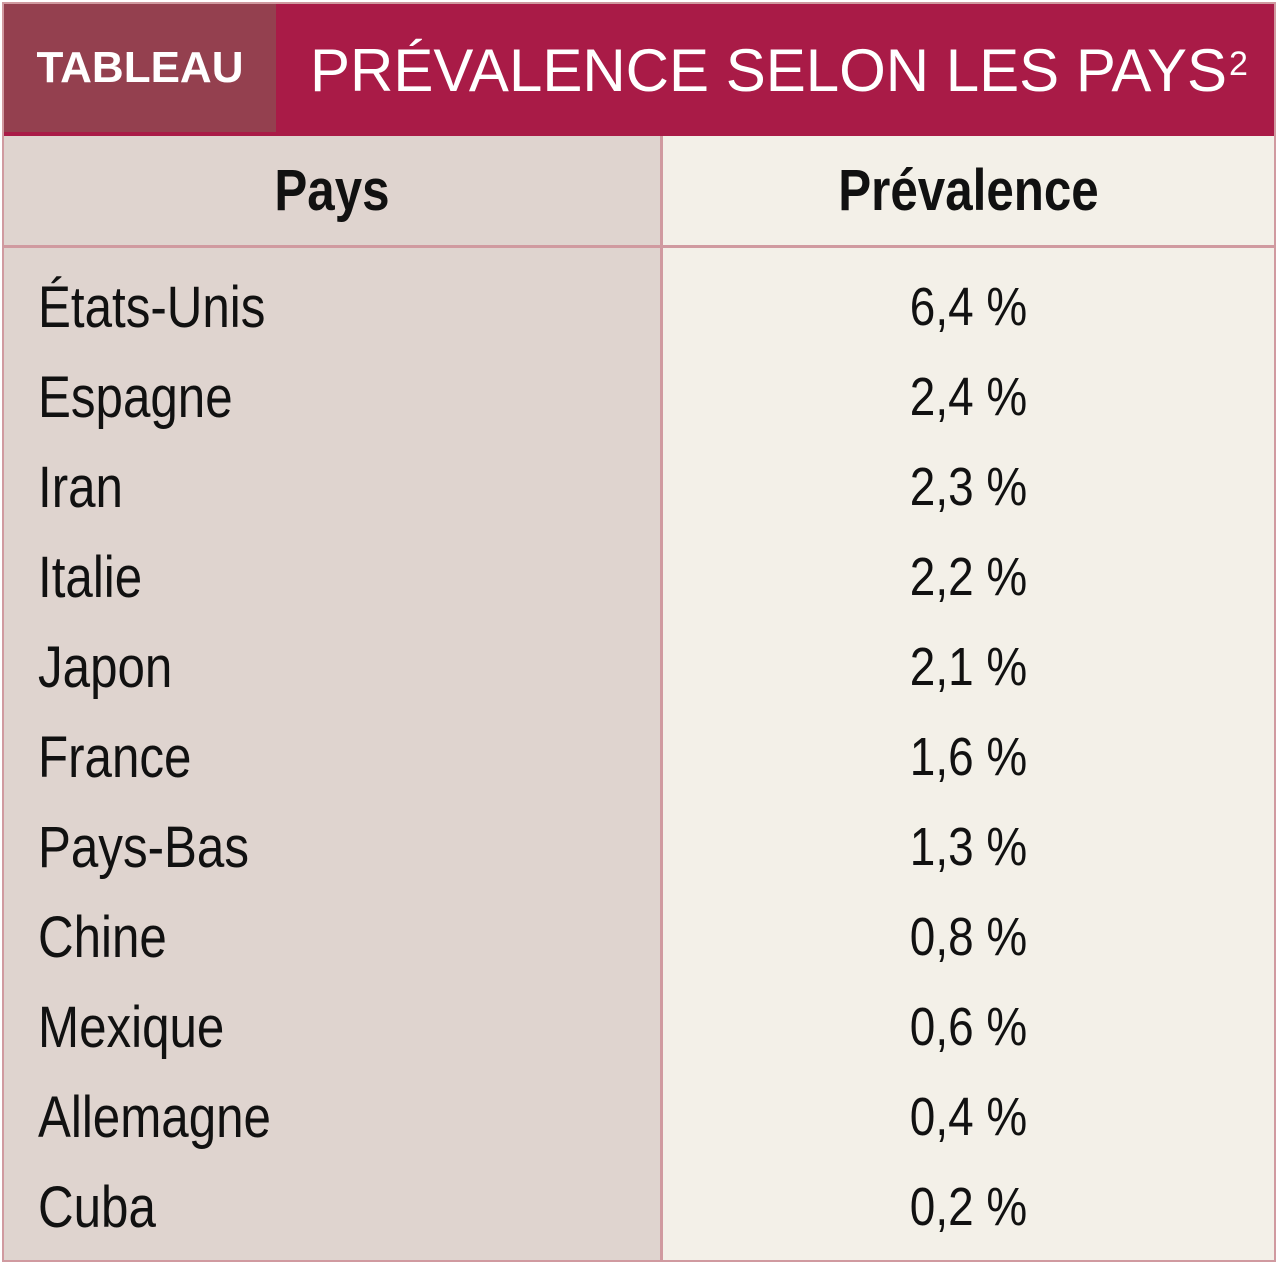 The width and height of the screenshot is (1280, 1266). Describe the element at coordinates (968, 757) in the screenshot. I see `prevalence-cell: 1,6 %` at that location.